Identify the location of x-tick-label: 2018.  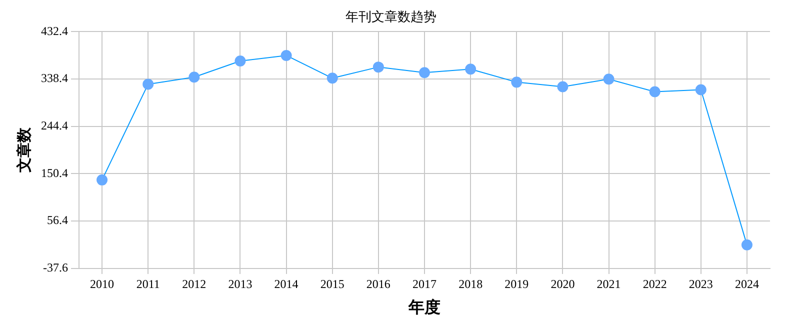
(470, 283).